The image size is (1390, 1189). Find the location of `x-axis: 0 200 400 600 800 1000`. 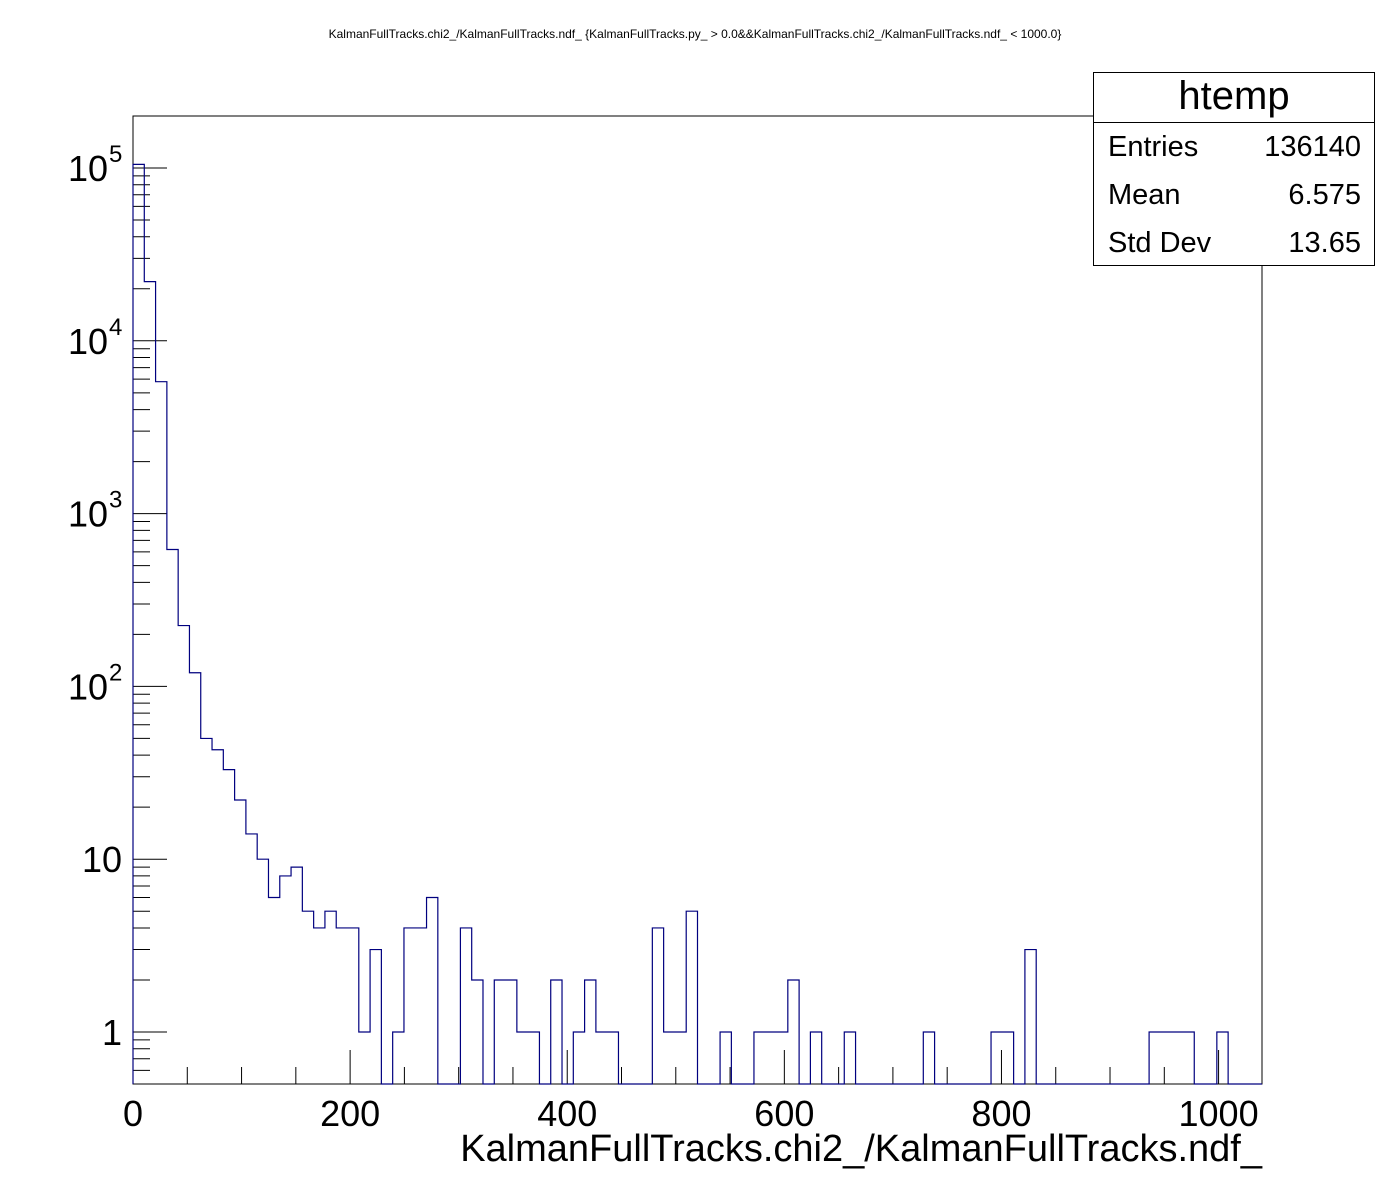

x-axis: 0 200 400 600 800 1000 is located at coordinates (691, 1092).